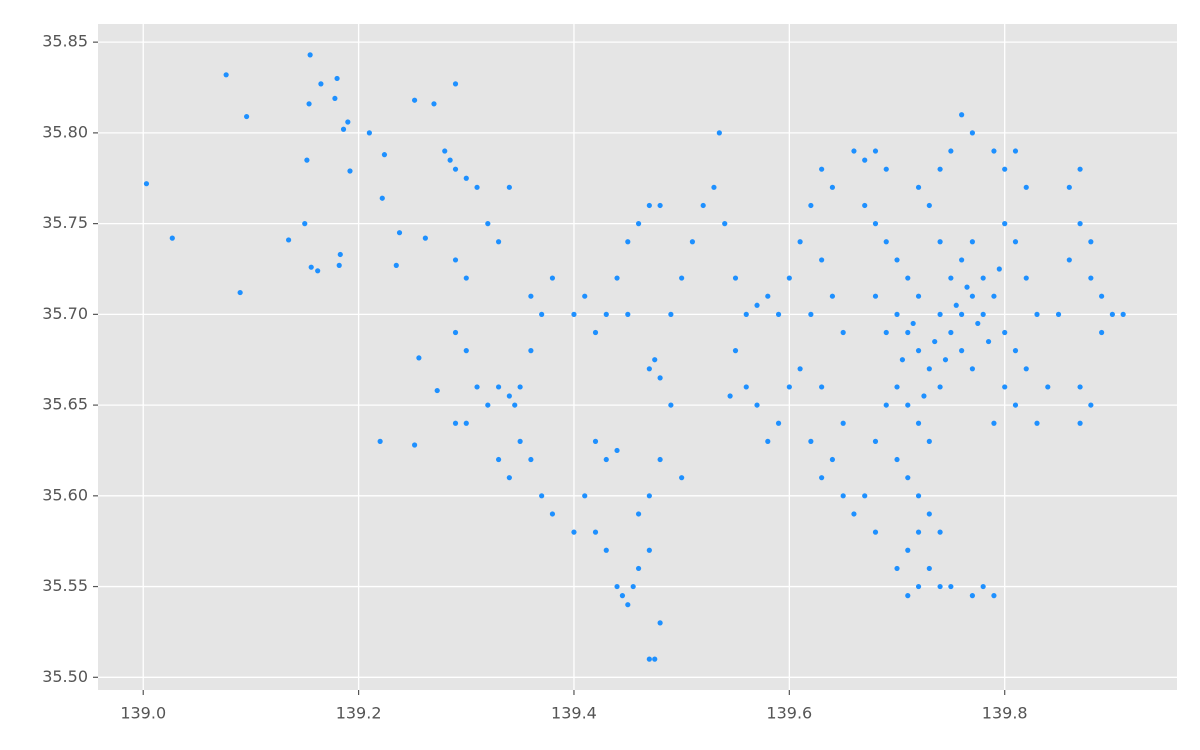 This screenshot has width=1200, height=750. What do you see at coordinates (789, 713) in the screenshot?
I see `x-tick-label: 139.6` at bounding box center [789, 713].